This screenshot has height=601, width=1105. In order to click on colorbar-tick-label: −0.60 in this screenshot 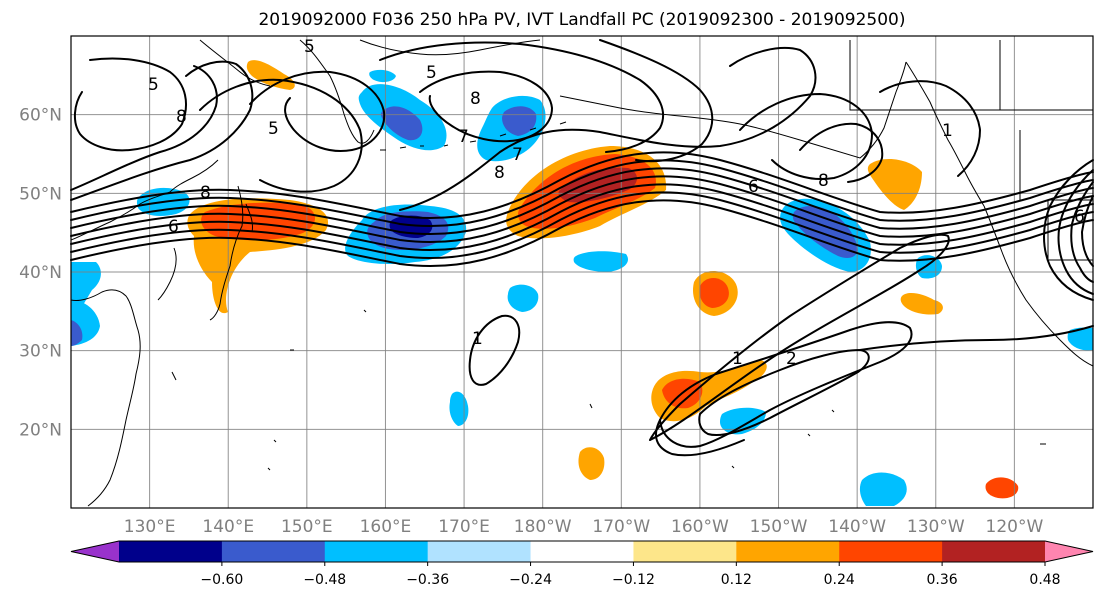, I will do `click(221, 580)`.